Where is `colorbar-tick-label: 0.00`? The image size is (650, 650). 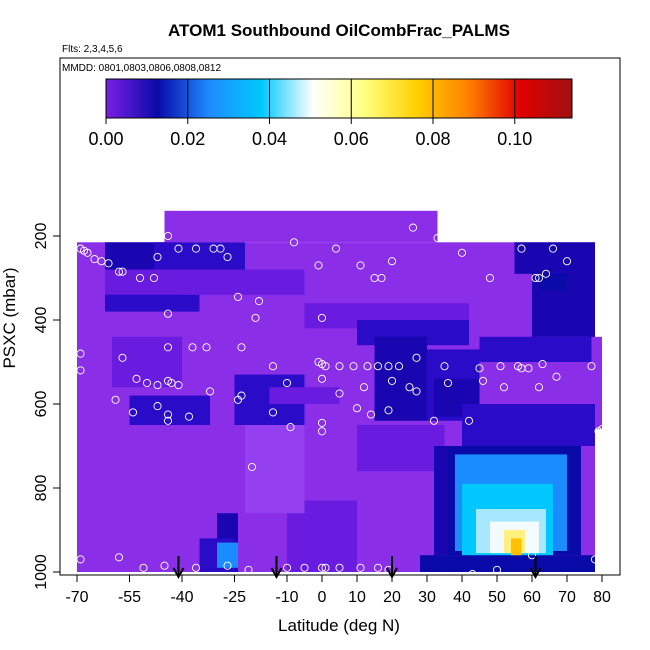 colorbar-tick-label: 0.00 is located at coordinates (105, 139).